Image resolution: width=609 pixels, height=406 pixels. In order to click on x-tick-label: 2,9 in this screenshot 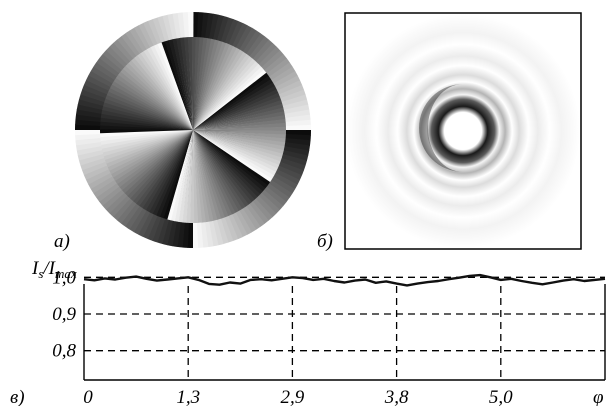, I will do `click(293, 396)`.